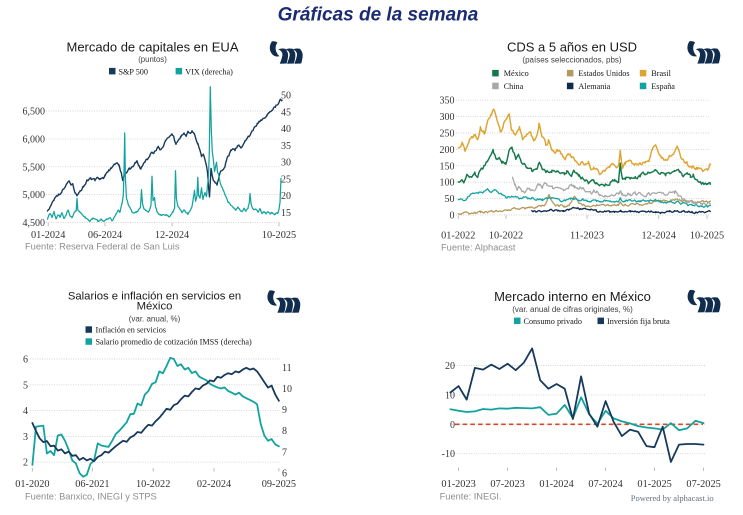 This screenshot has width=743, height=515. What do you see at coordinates (134, 71) in the screenshot?
I see `svg-text: S&P 500` at bounding box center [134, 71].